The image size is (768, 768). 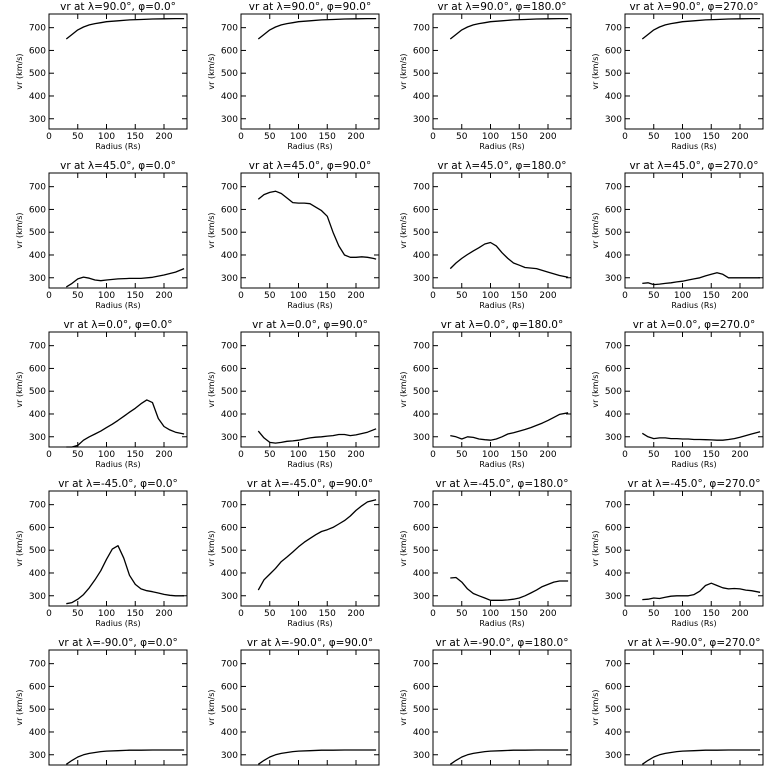 What do you see at coordinates (501, 166) in the screenshot?
I see `panel-title: vr at λ=45.0°, φ=180.0°` at bounding box center [501, 166].